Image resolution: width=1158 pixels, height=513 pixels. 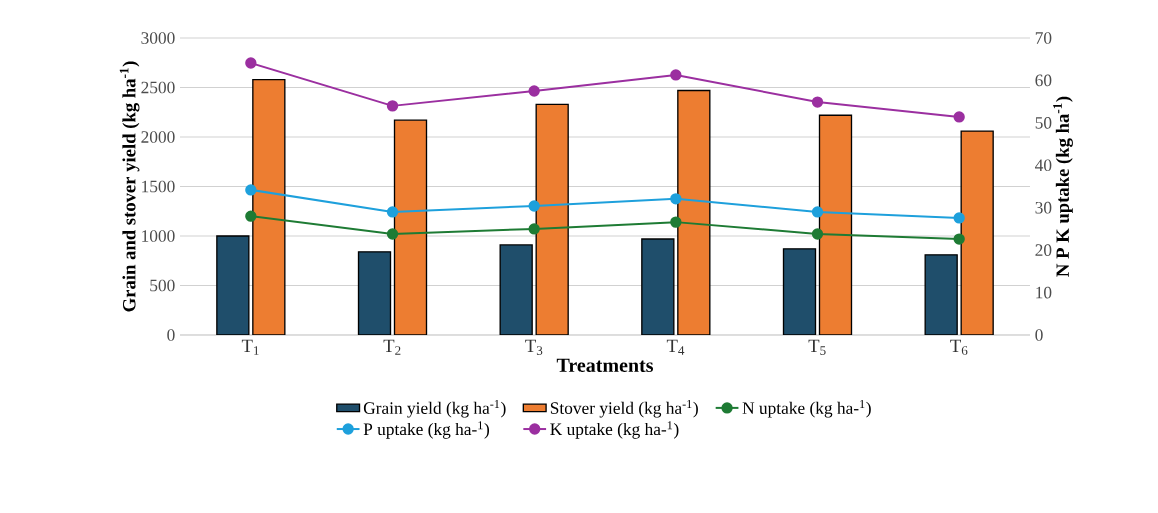 I want to click on x-tick-label: T$_{2}$, so click(x=392, y=347).